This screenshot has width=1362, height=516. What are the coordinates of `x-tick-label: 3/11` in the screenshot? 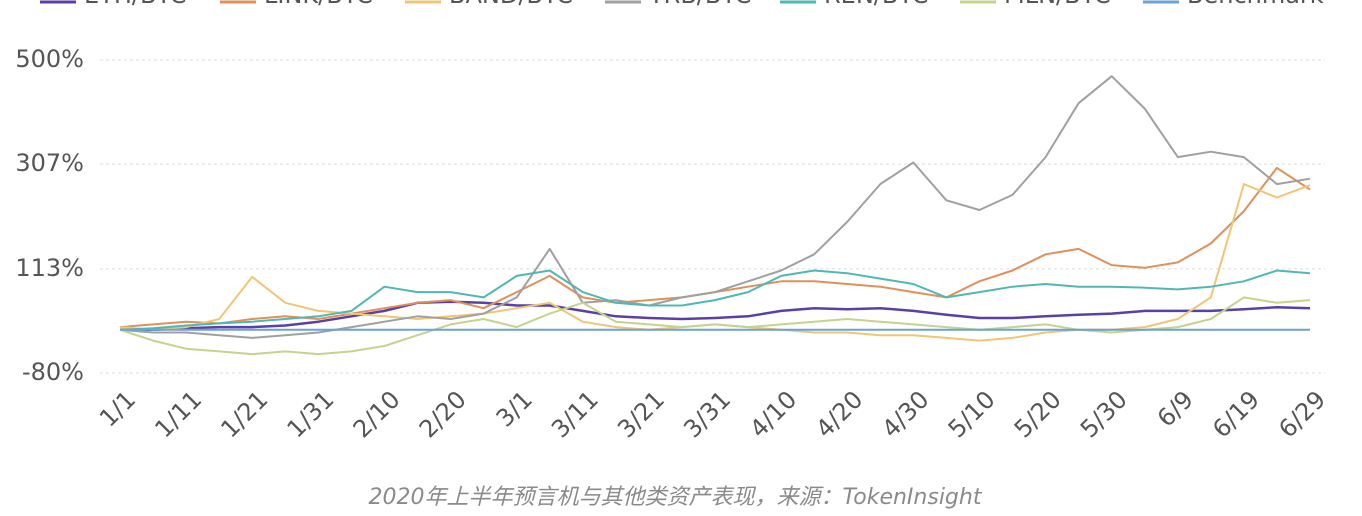 It's located at (575, 414).